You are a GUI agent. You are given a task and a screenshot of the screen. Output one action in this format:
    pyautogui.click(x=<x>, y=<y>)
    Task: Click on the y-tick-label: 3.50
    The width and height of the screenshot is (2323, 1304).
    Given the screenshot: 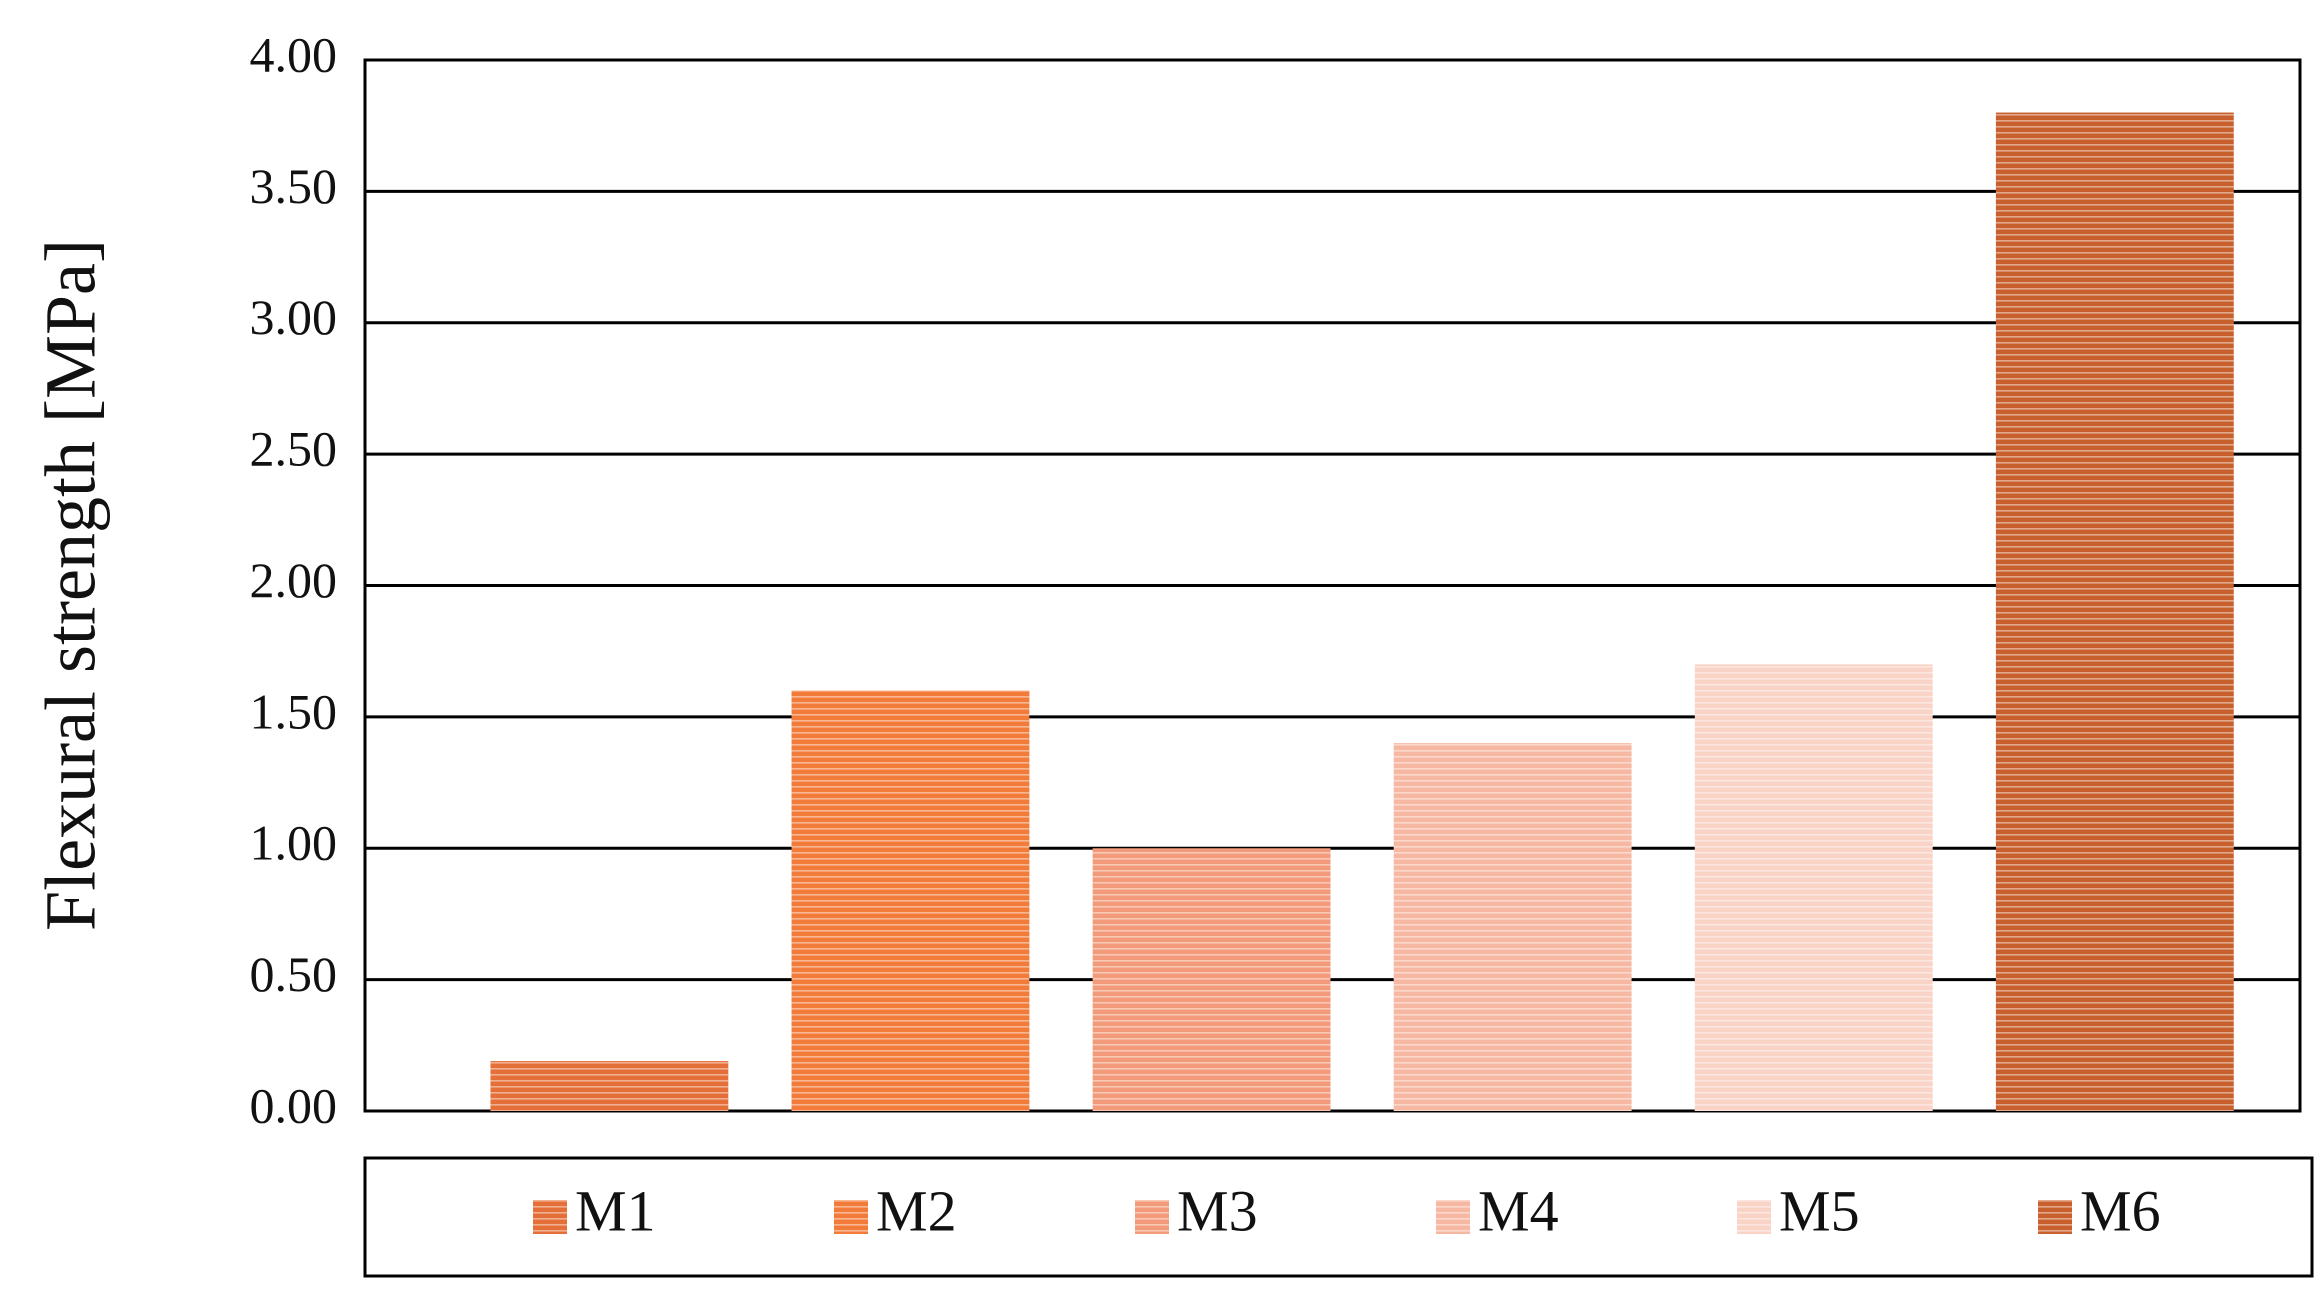 What is the action you would take?
    pyautogui.click(x=294, y=186)
    